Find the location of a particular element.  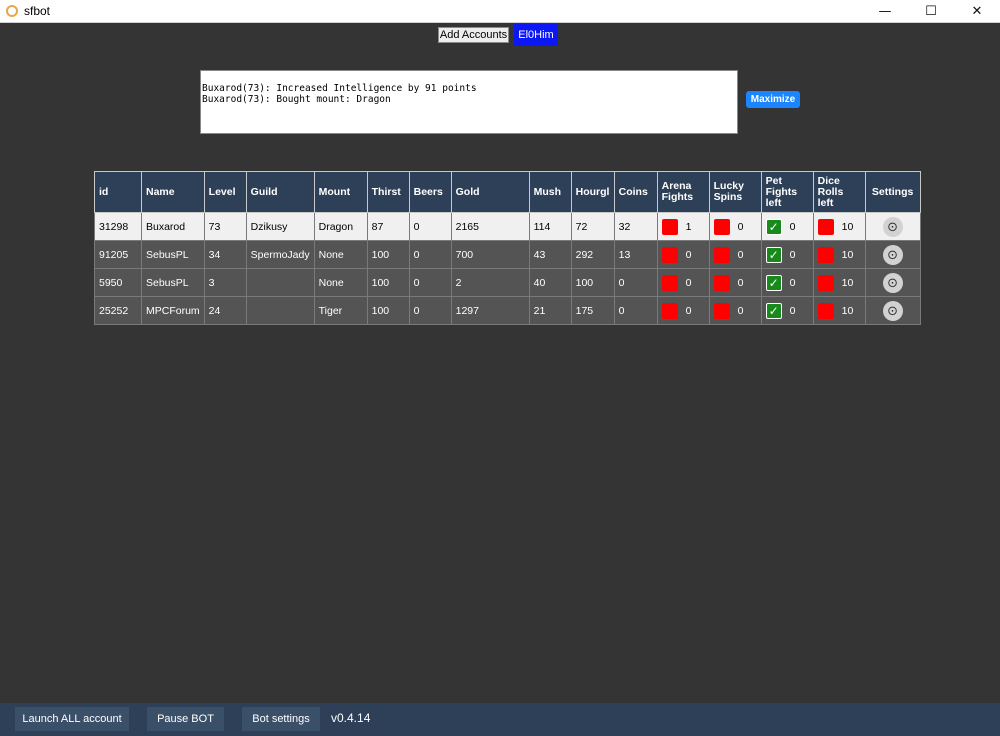

cell-level: 24 is located at coordinates (225, 310).